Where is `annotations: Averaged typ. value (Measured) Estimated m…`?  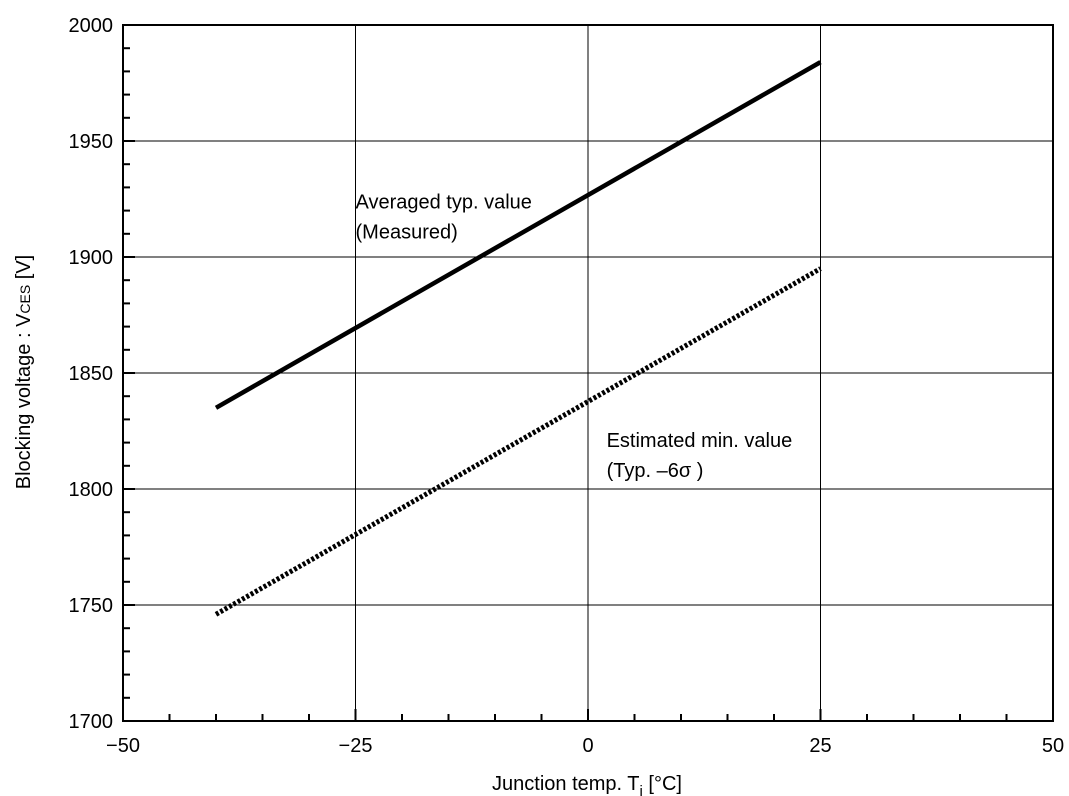
annotations: Averaged typ. value (Measured) Estimated m… is located at coordinates (574, 336).